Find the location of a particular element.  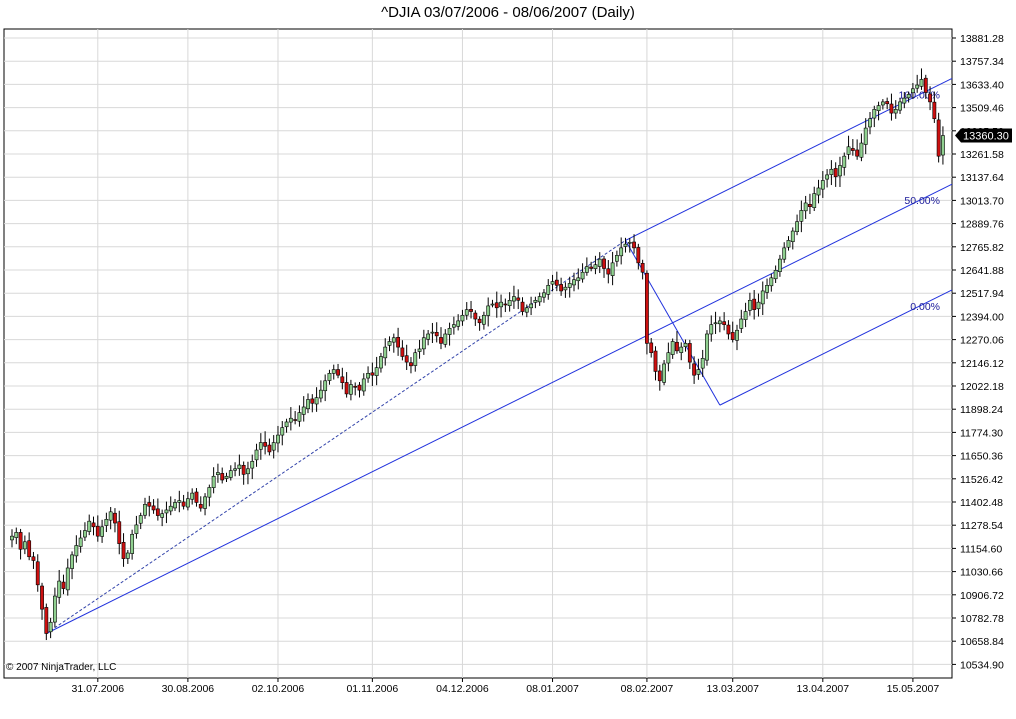

x-tick-label: 02.10.2006 is located at coordinates (278, 689).